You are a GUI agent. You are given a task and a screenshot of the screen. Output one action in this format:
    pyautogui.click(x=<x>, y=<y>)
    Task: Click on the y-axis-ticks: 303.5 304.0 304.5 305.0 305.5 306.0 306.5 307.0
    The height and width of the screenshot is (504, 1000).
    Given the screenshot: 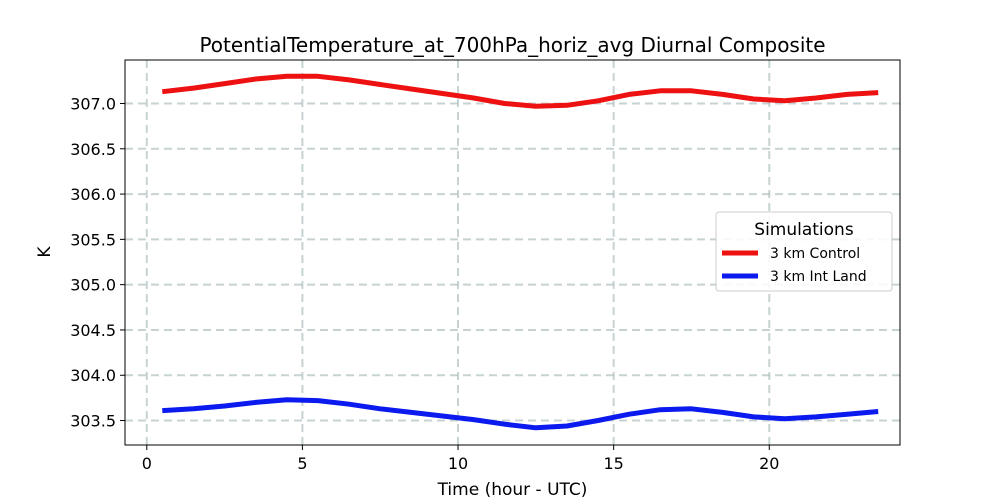 What is the action you would take?
    pyautogui.click(x=97, y=262)
    